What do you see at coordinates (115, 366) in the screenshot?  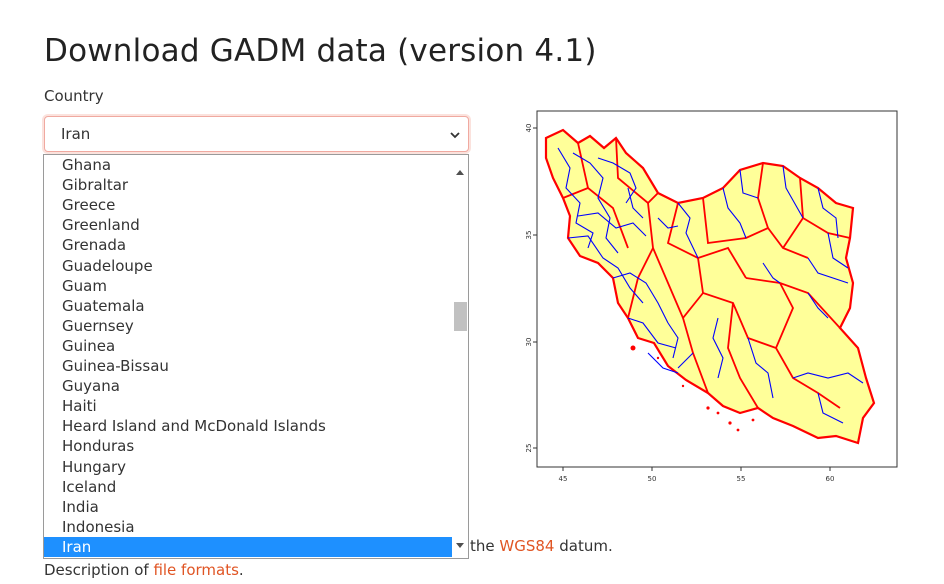 I see `dropdown-option: Guinea-Bissau` at bounding box center [115, 366].